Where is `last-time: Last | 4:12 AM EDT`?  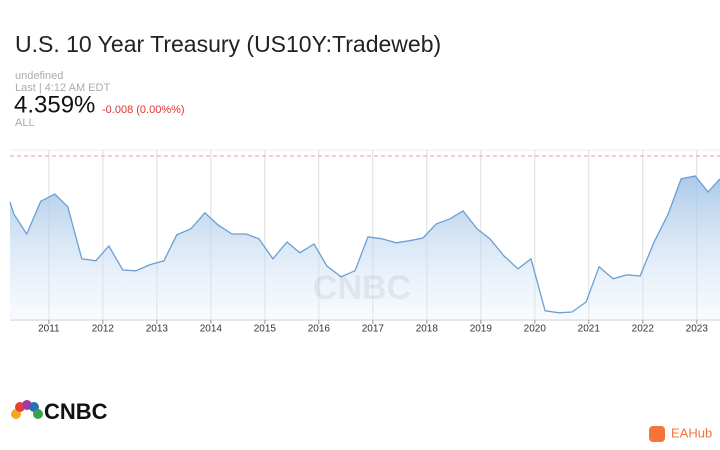 last-time: Last | 4:12 AM EDT is located at coordinates (62, 88).